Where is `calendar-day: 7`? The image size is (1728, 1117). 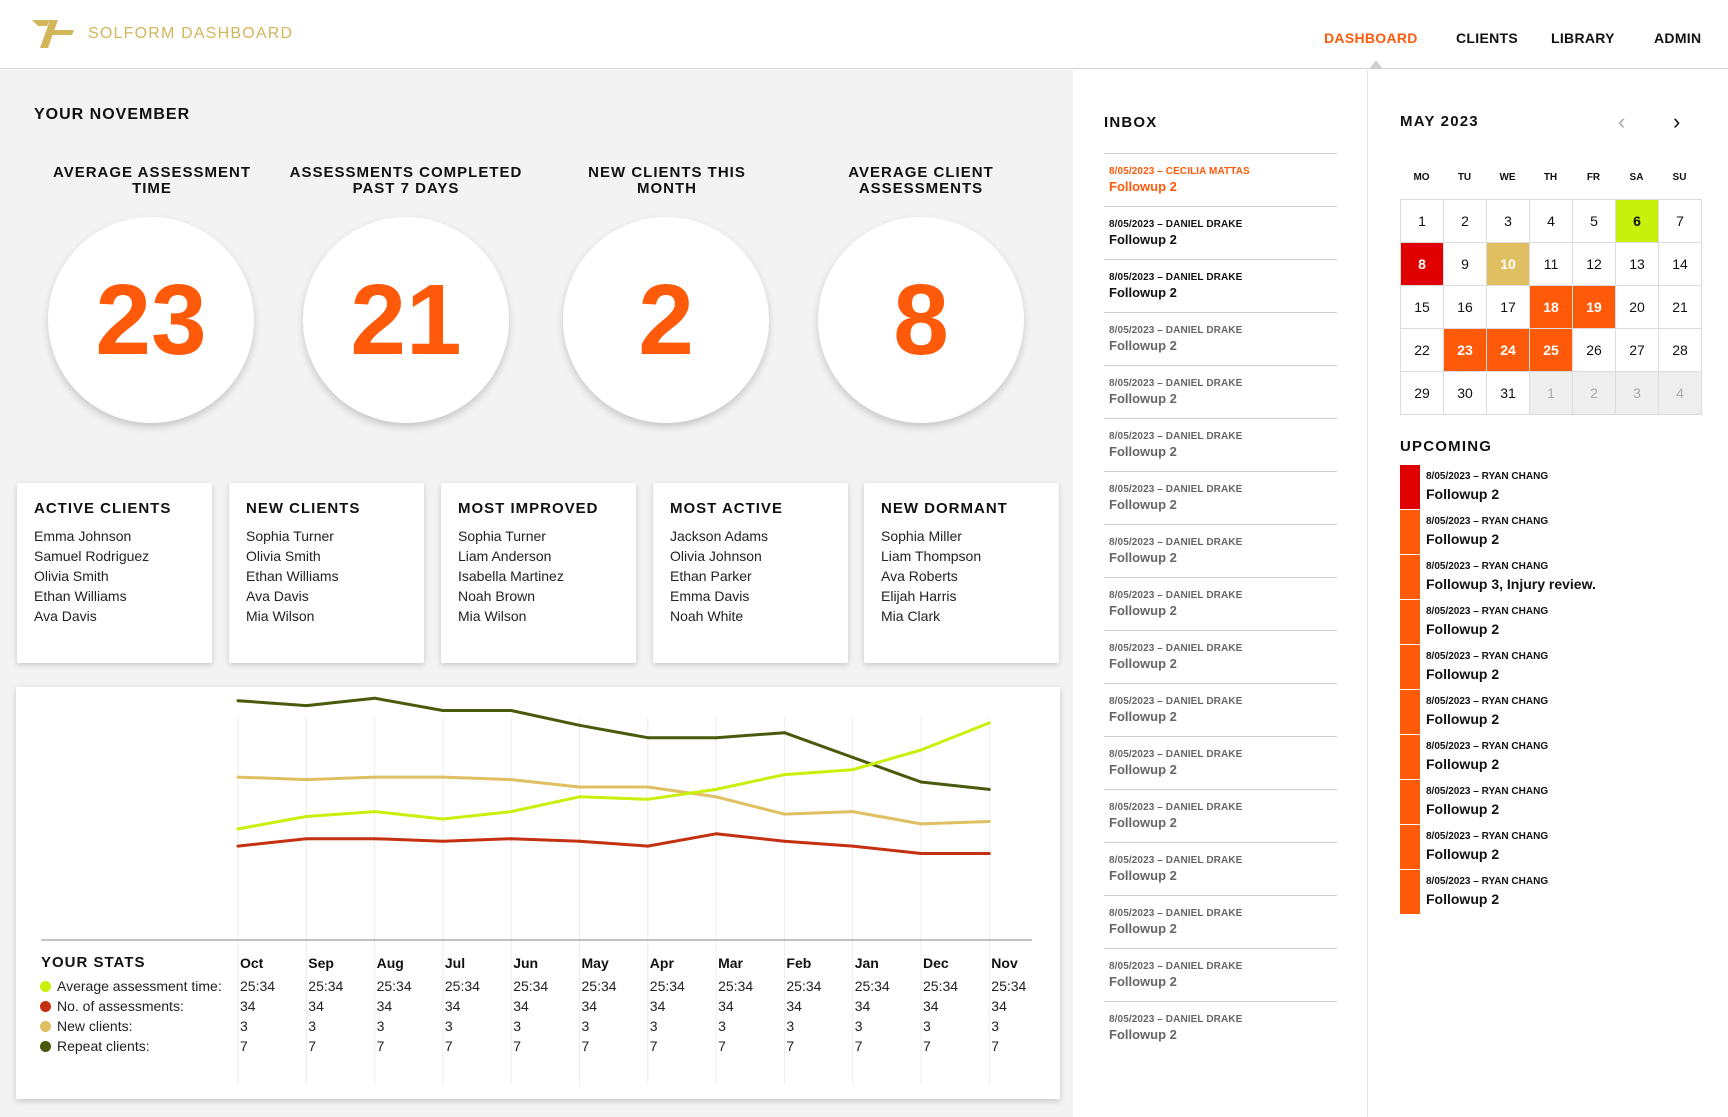 calendar-day: 7 is located at coordinates (1680, 221).